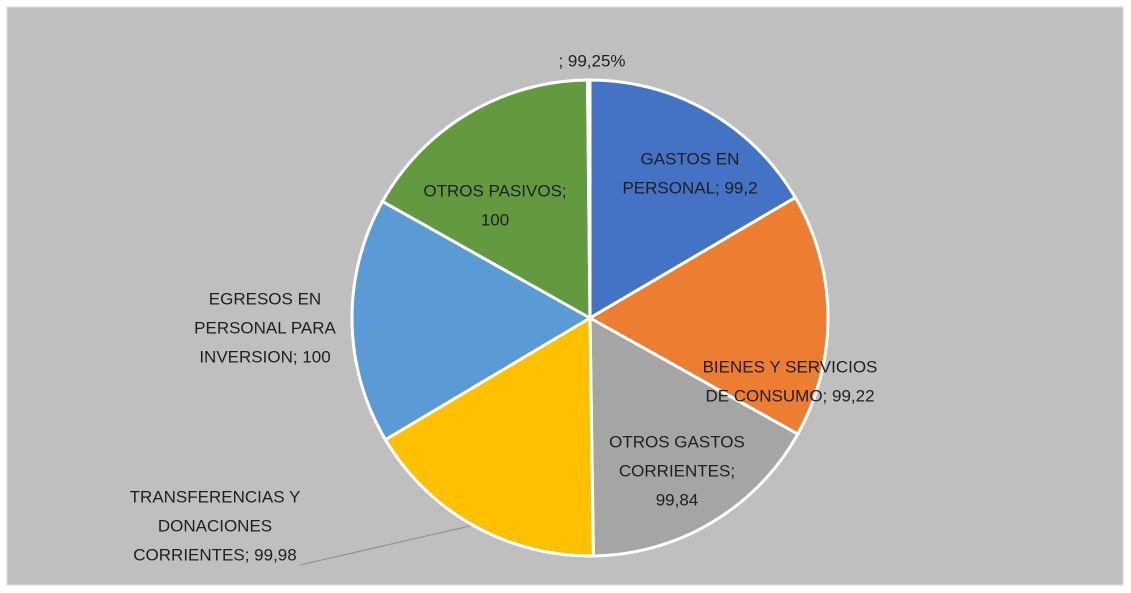 This screenshot has width=1131, height=593. Describe the element at coordinates (215, 525) in the screenshot. I see `data-label: DONACIONES` at that location.